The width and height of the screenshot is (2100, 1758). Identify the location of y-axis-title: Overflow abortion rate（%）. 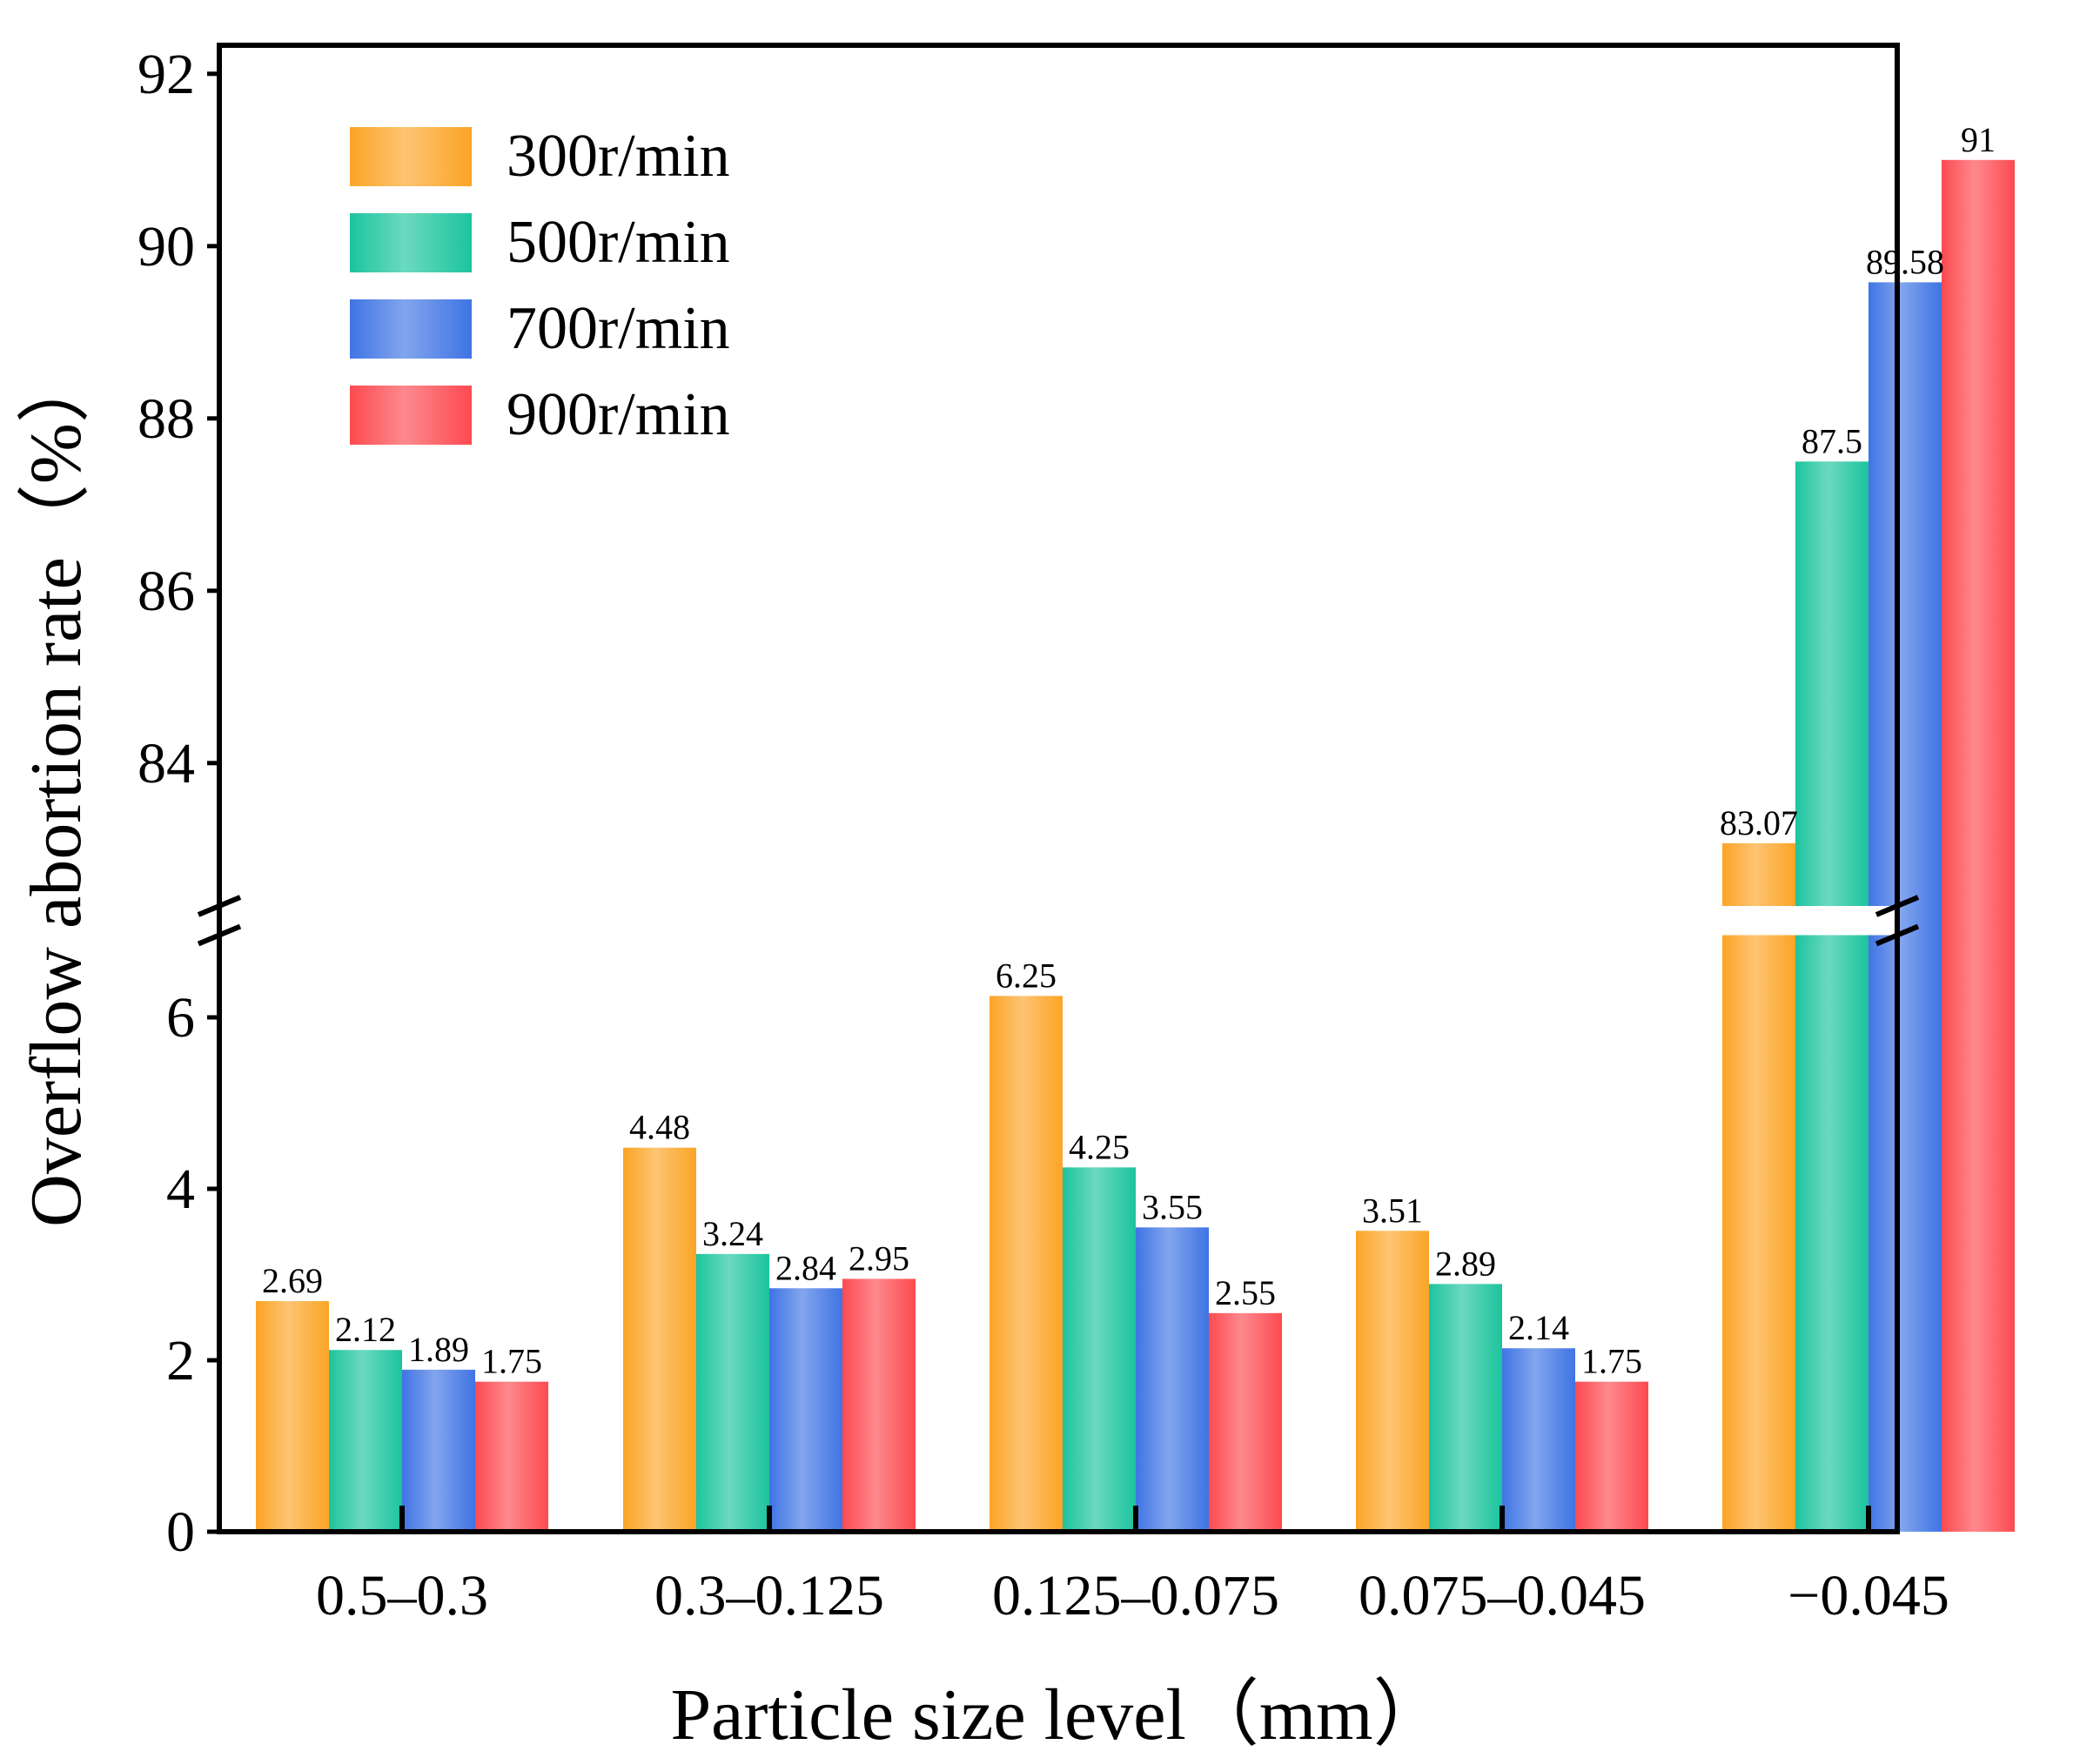
(56, 788).